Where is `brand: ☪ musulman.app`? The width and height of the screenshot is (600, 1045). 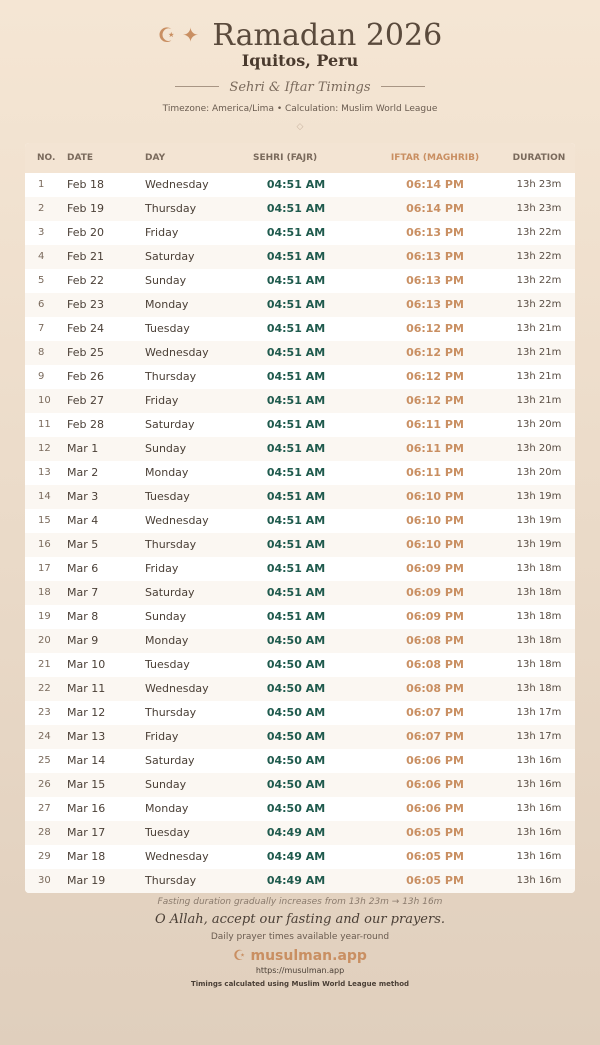 brand: ☪ musulman.app is located at coordinates (300, 956).